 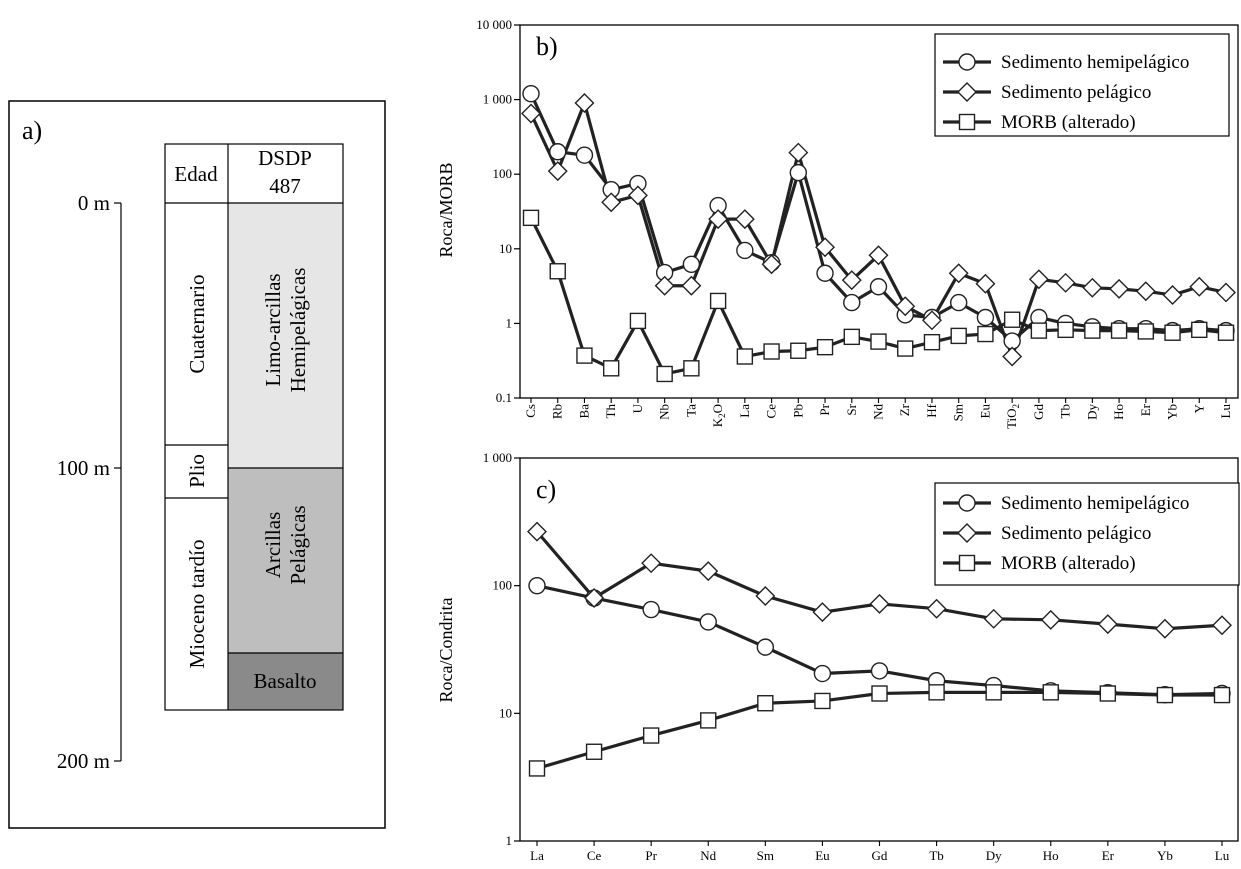 I want to click on x-tick-label: Gd, so click(x=880, y=855).